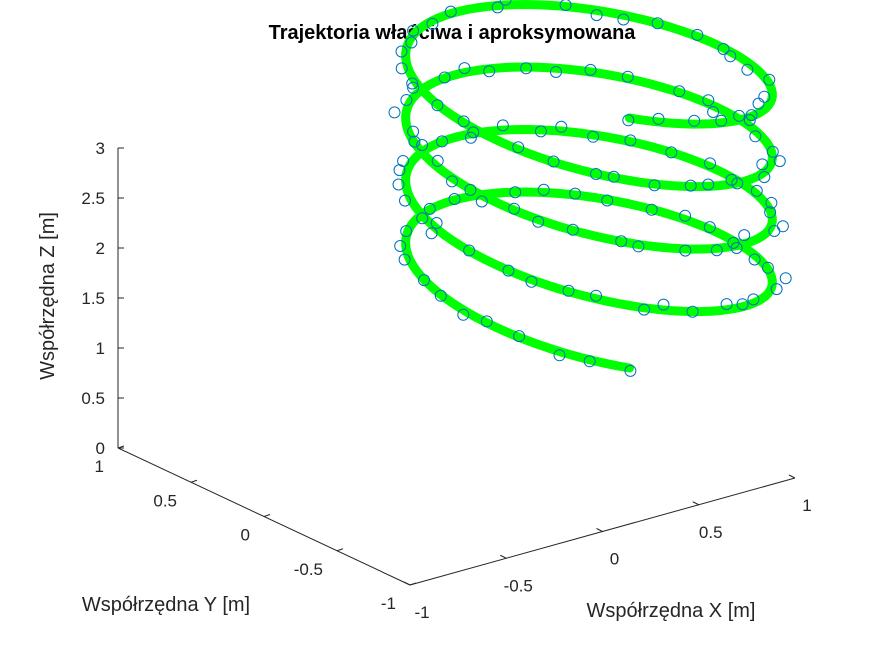 The width and height of the screenshot is (875, 656). What do you see at coordinates (100, 448) in the screenshot?
I see `z-tick-label: 0` at bounding box center [100, 448].